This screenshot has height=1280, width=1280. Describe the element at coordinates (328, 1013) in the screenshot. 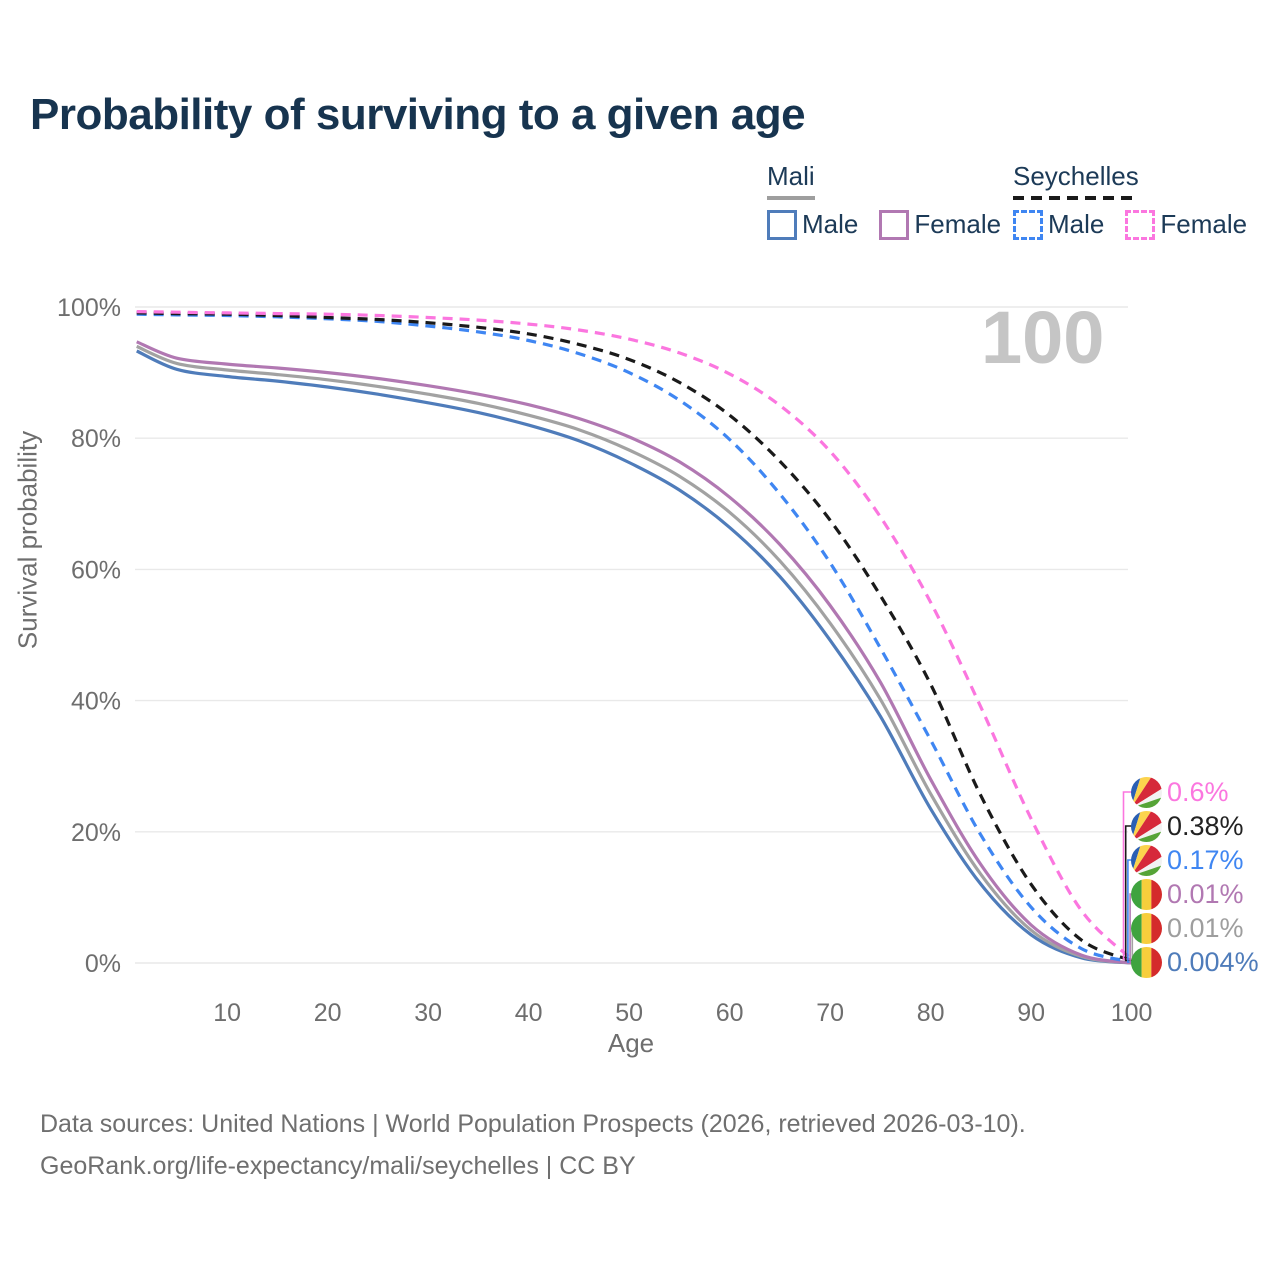

I see `x-tick-label: 20` at that location.